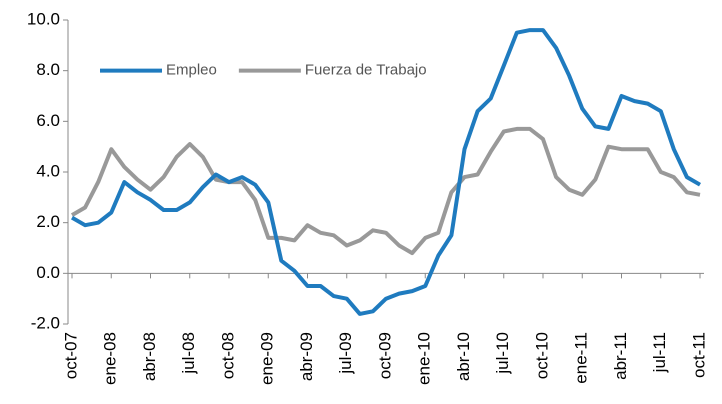 The height and width of the screenshot is (404, 722). I want to click on x-tick-label: jul-08, so click(188, 353).